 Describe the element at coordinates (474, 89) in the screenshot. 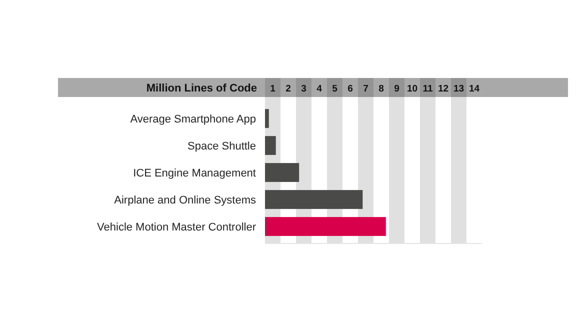

I see `x-tick-label: 14` at that location.